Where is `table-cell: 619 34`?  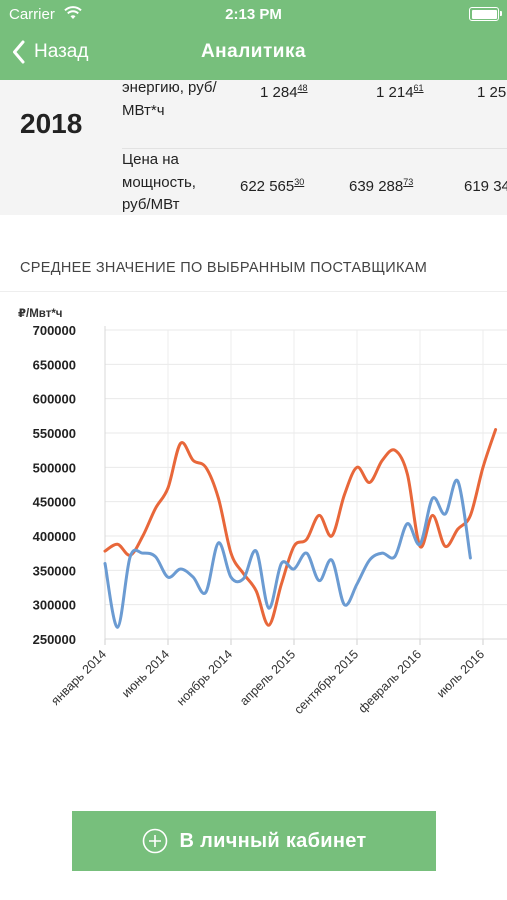
table-cell: 619 34 is located at coordinates (485, 186).